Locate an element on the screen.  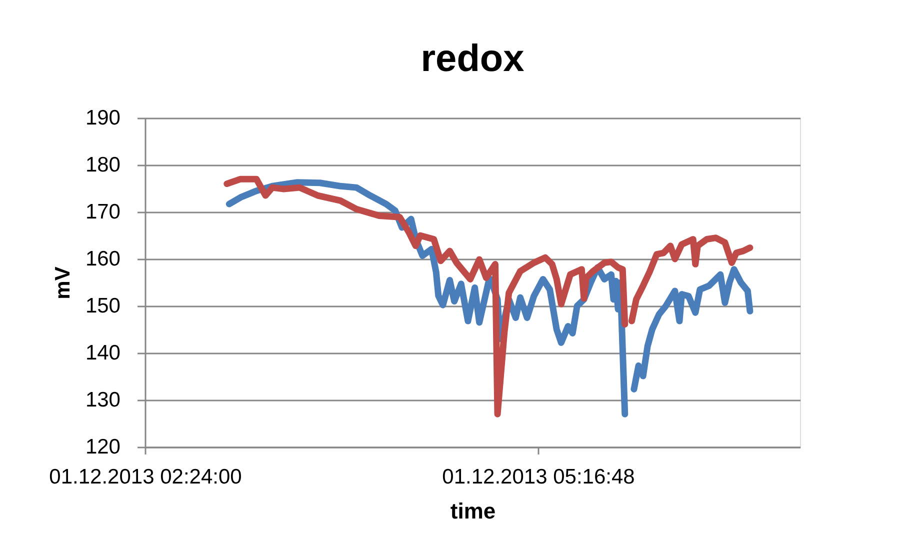
x-axis-title: time is located at coordinates (473, 511).